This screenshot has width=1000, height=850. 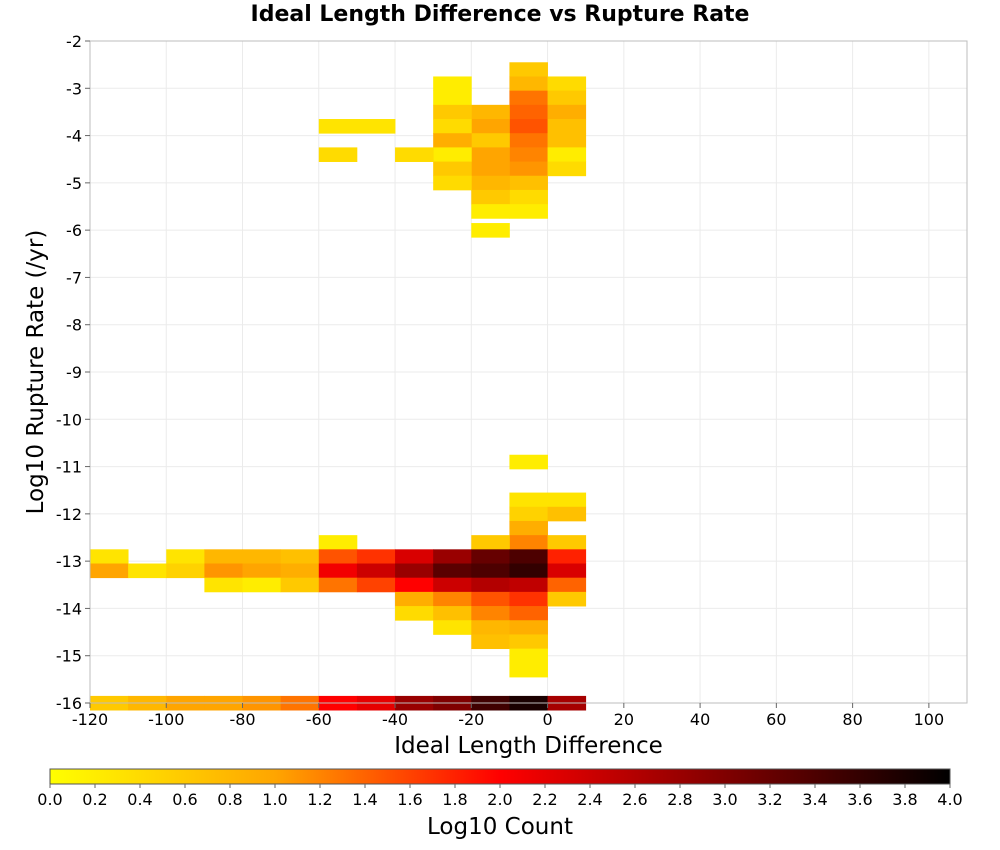 I want to click on y-tick-label: -12, so click(x=69, y=514).